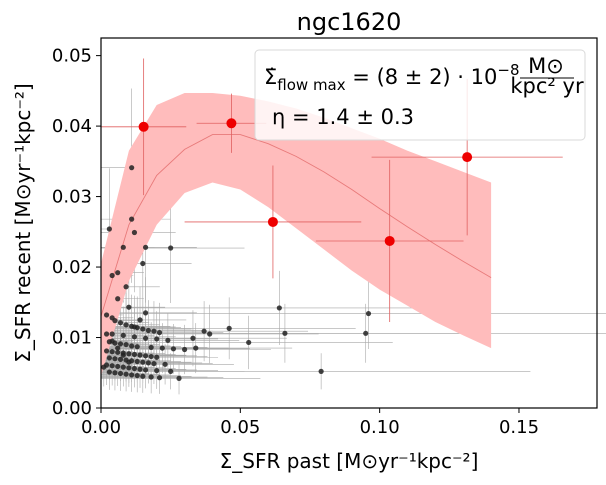  What do you see at coordinates (72, 267) in the screenshot?
I see `y-tick-label: 0.02` at bounding box center [72, 267].